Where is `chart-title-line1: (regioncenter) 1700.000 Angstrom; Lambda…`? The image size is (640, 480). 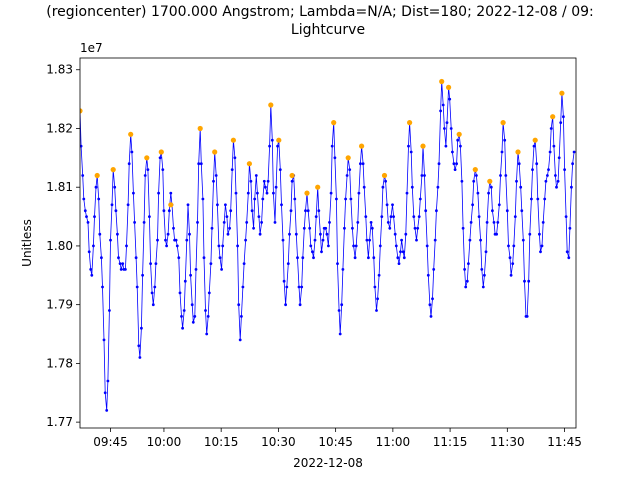 chart-title-line1: (regioncenter) 1700.000 Angstrom; Lambda… is located at coordinates (320, 12).